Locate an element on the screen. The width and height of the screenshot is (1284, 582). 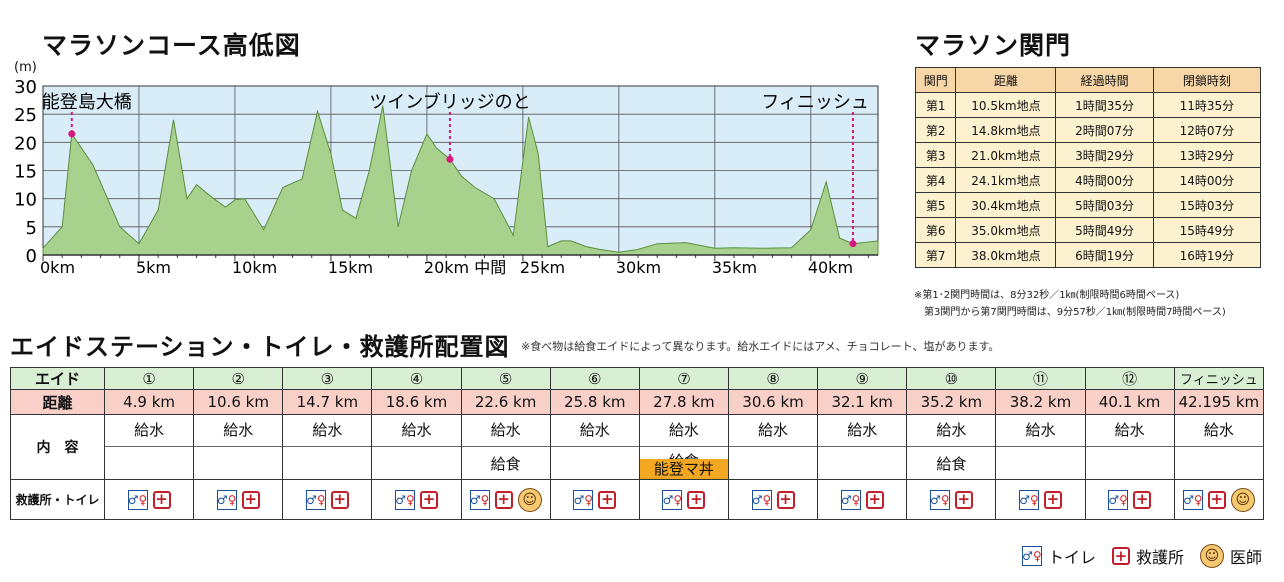
cutoff-row: 第7 38.0km地点 6時間19分 16時19分 is located at coordinates (1088, 255).